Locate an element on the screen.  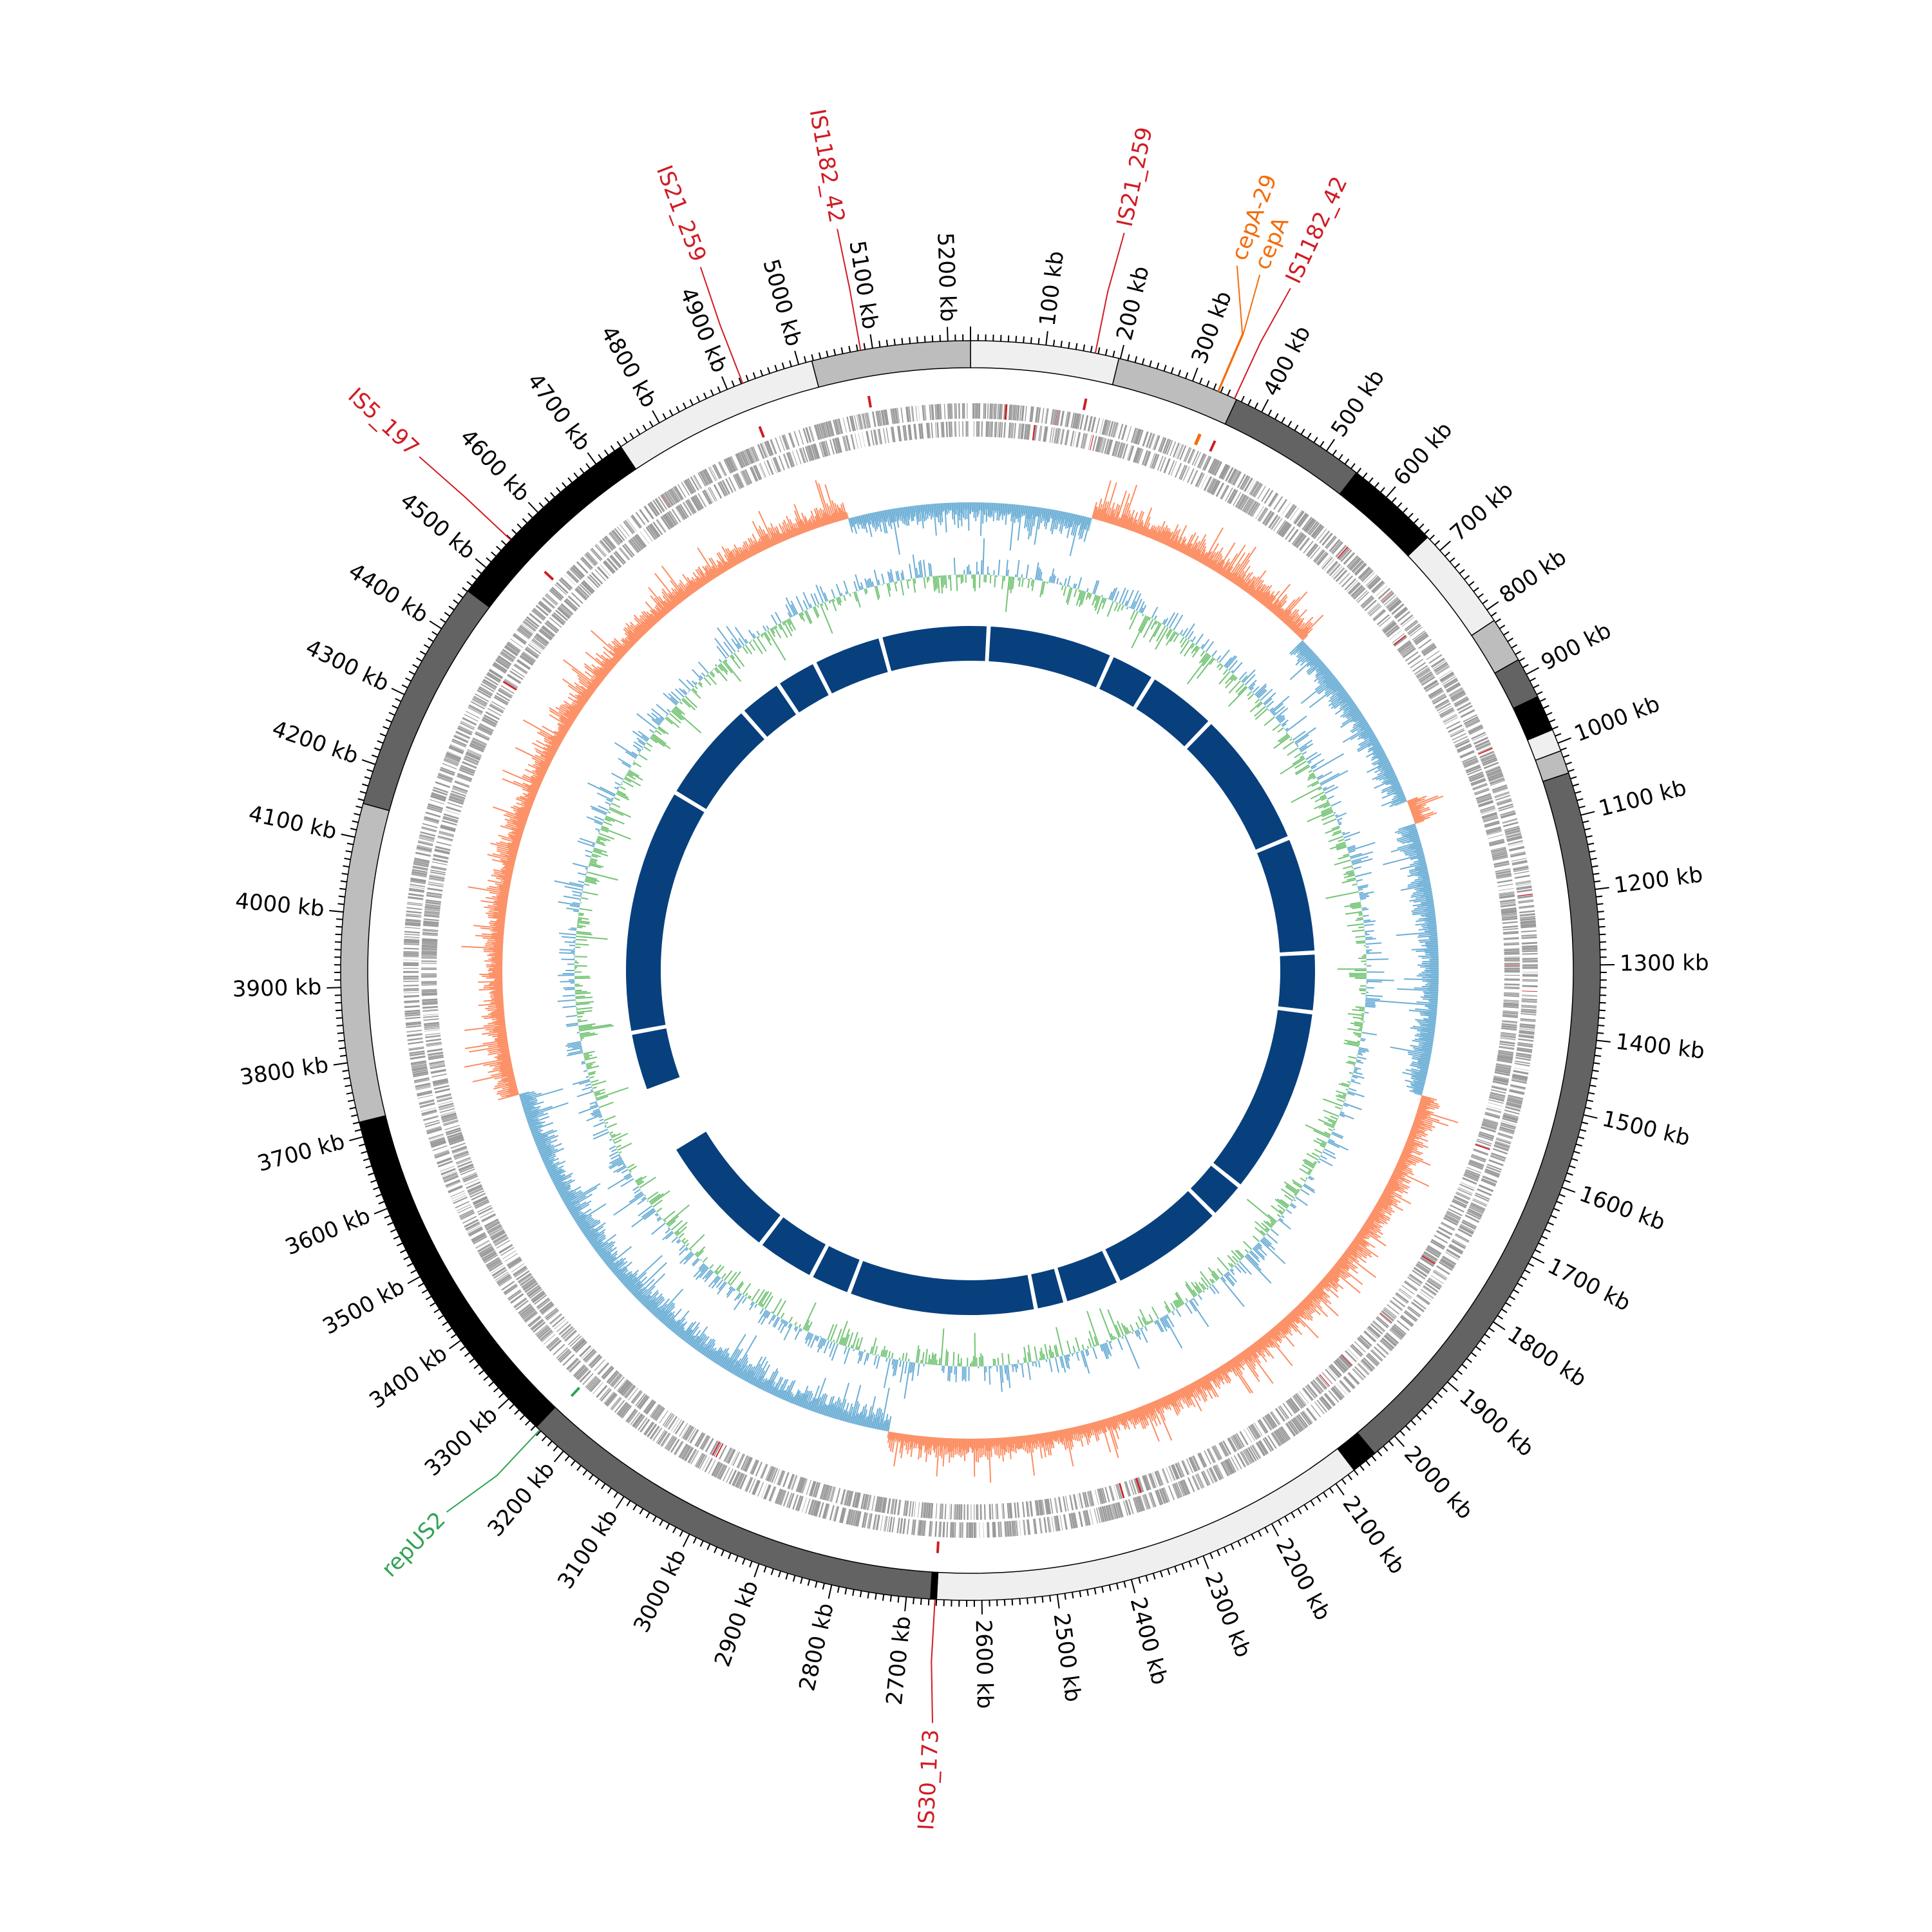
tick-label: 4900 kb is located at coordinates (703, 330).